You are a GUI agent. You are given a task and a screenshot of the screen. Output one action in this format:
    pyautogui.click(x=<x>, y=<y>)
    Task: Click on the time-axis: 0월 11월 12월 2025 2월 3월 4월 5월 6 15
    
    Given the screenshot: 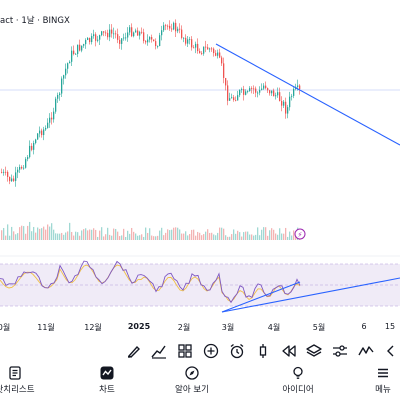 What is the action you would take?
    pyautogui.click(x=200, y=326)
    